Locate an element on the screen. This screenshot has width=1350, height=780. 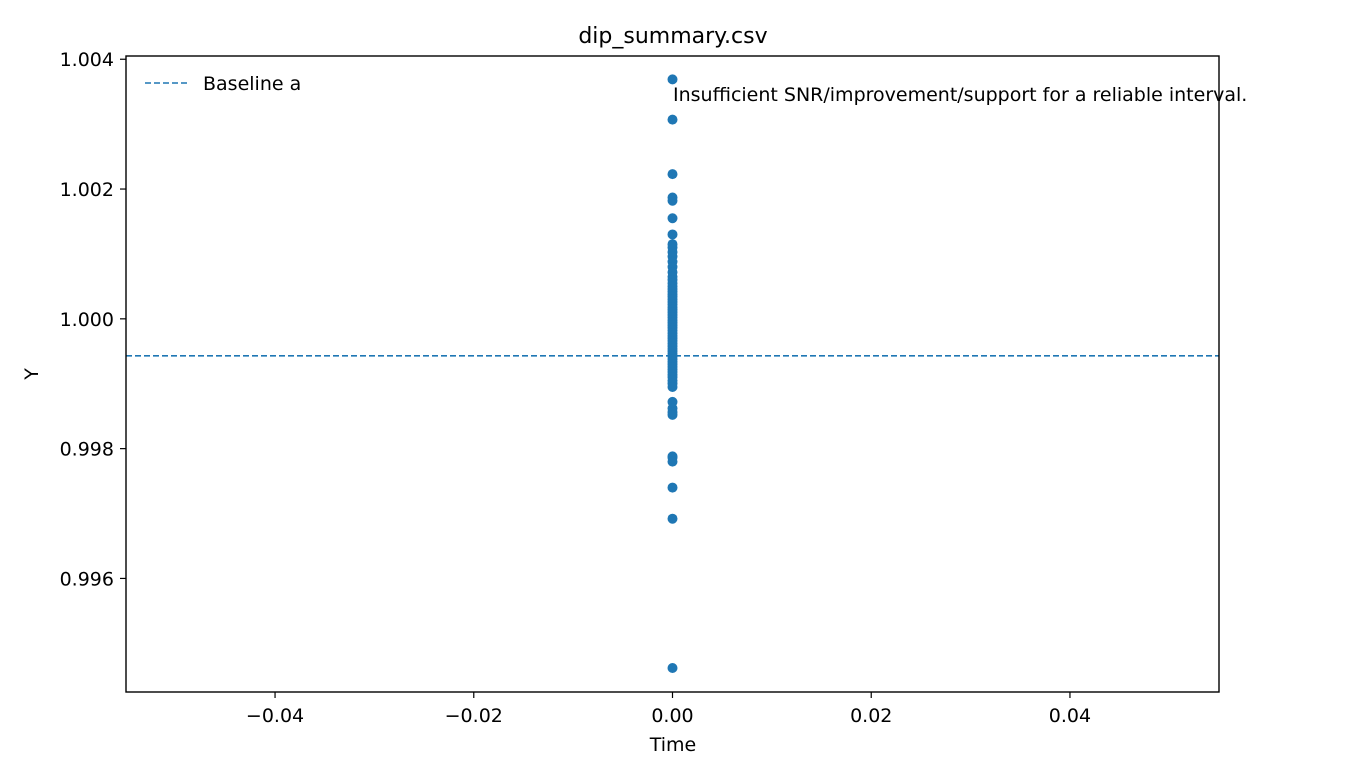
x-axis-ticks: −0.04 −0.02 0.00 0.02 0.04 is located at coordinates (668, 709).